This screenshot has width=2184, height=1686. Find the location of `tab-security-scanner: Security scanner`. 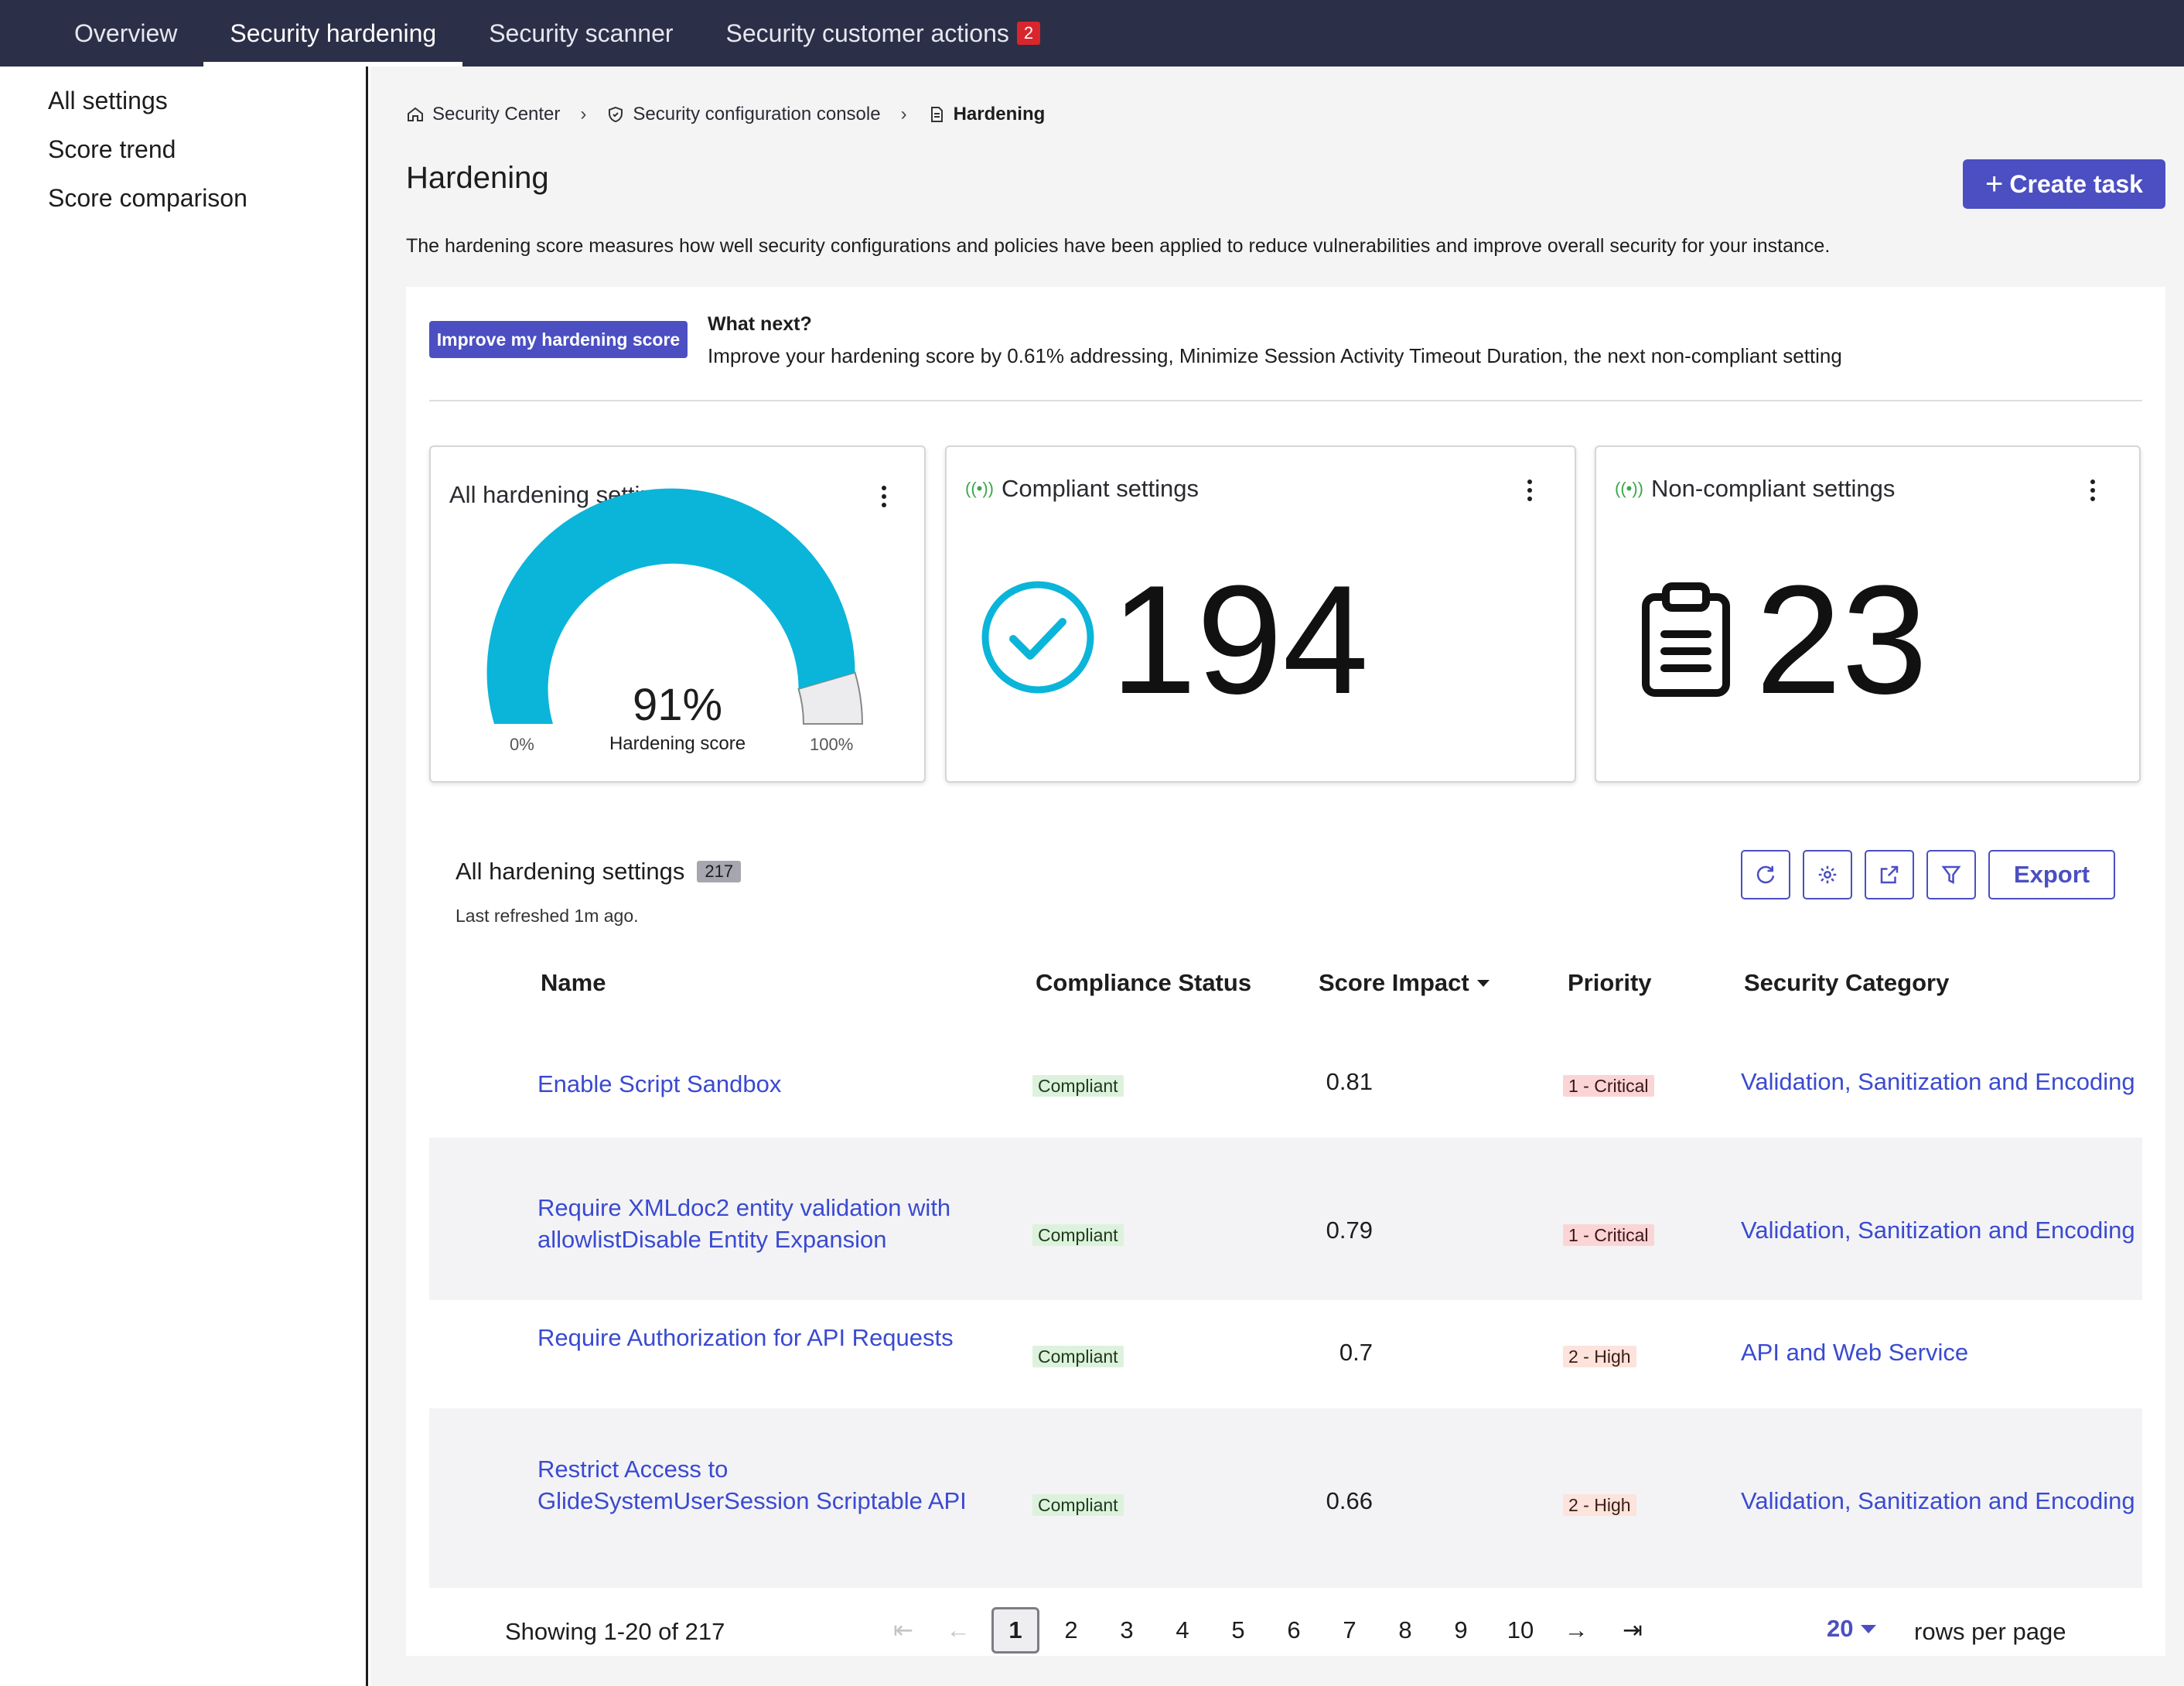

tab-security-scanner: Security scanner is located at coordinates (581, 33).